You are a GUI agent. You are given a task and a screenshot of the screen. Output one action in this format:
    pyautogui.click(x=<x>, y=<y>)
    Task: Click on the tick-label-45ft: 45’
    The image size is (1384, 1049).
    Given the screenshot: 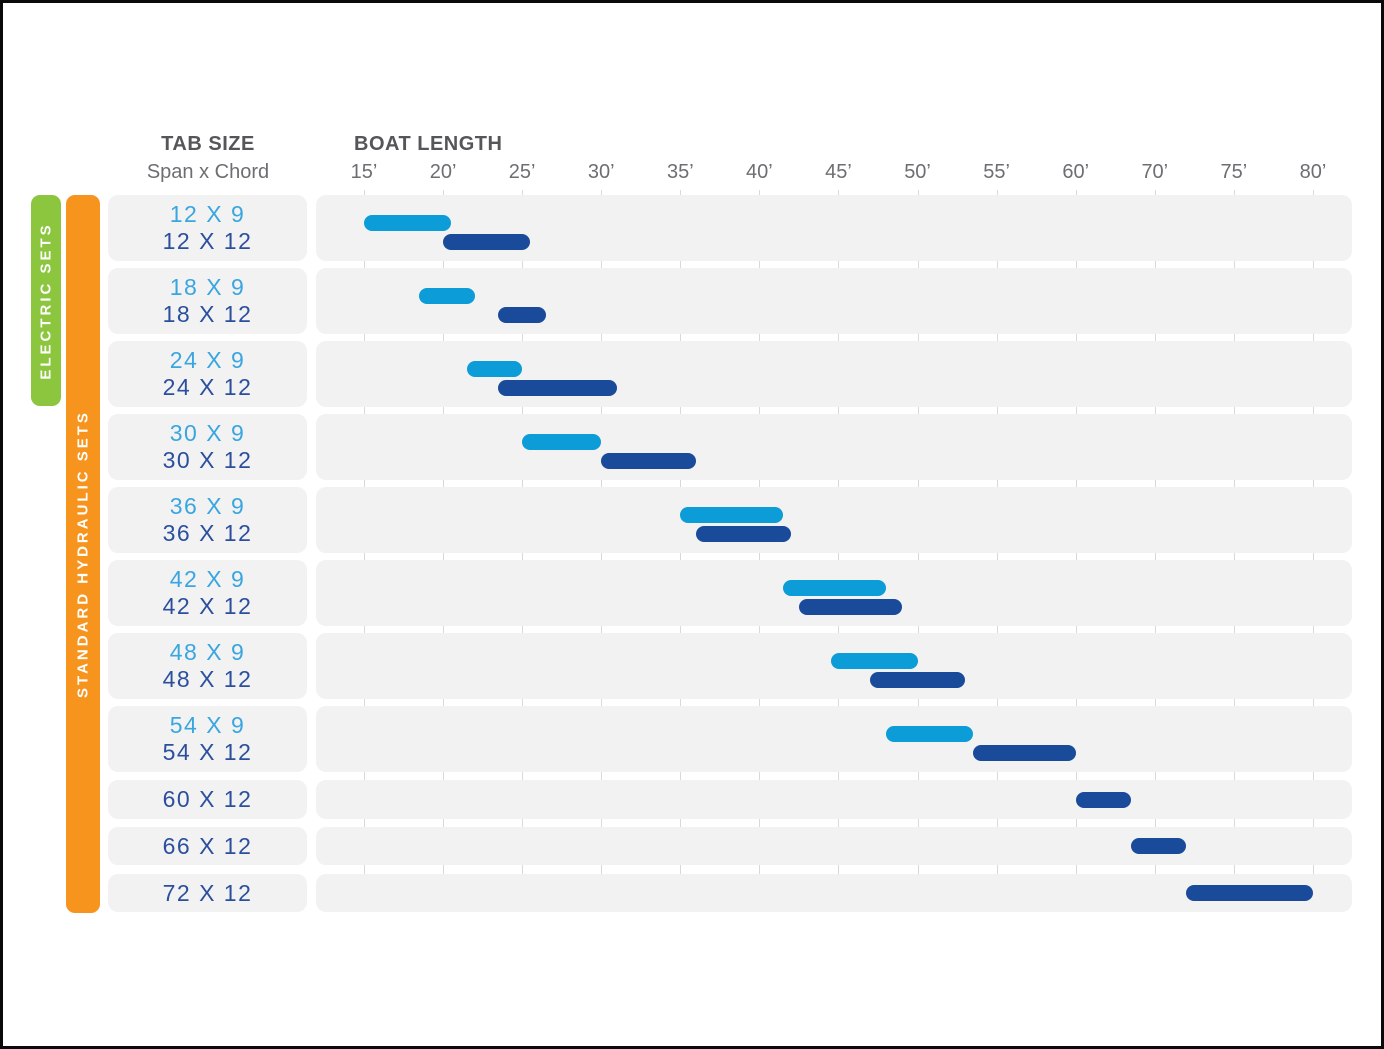 What is the action you would take?
    pyautogui.click(x=838, y=172)
    